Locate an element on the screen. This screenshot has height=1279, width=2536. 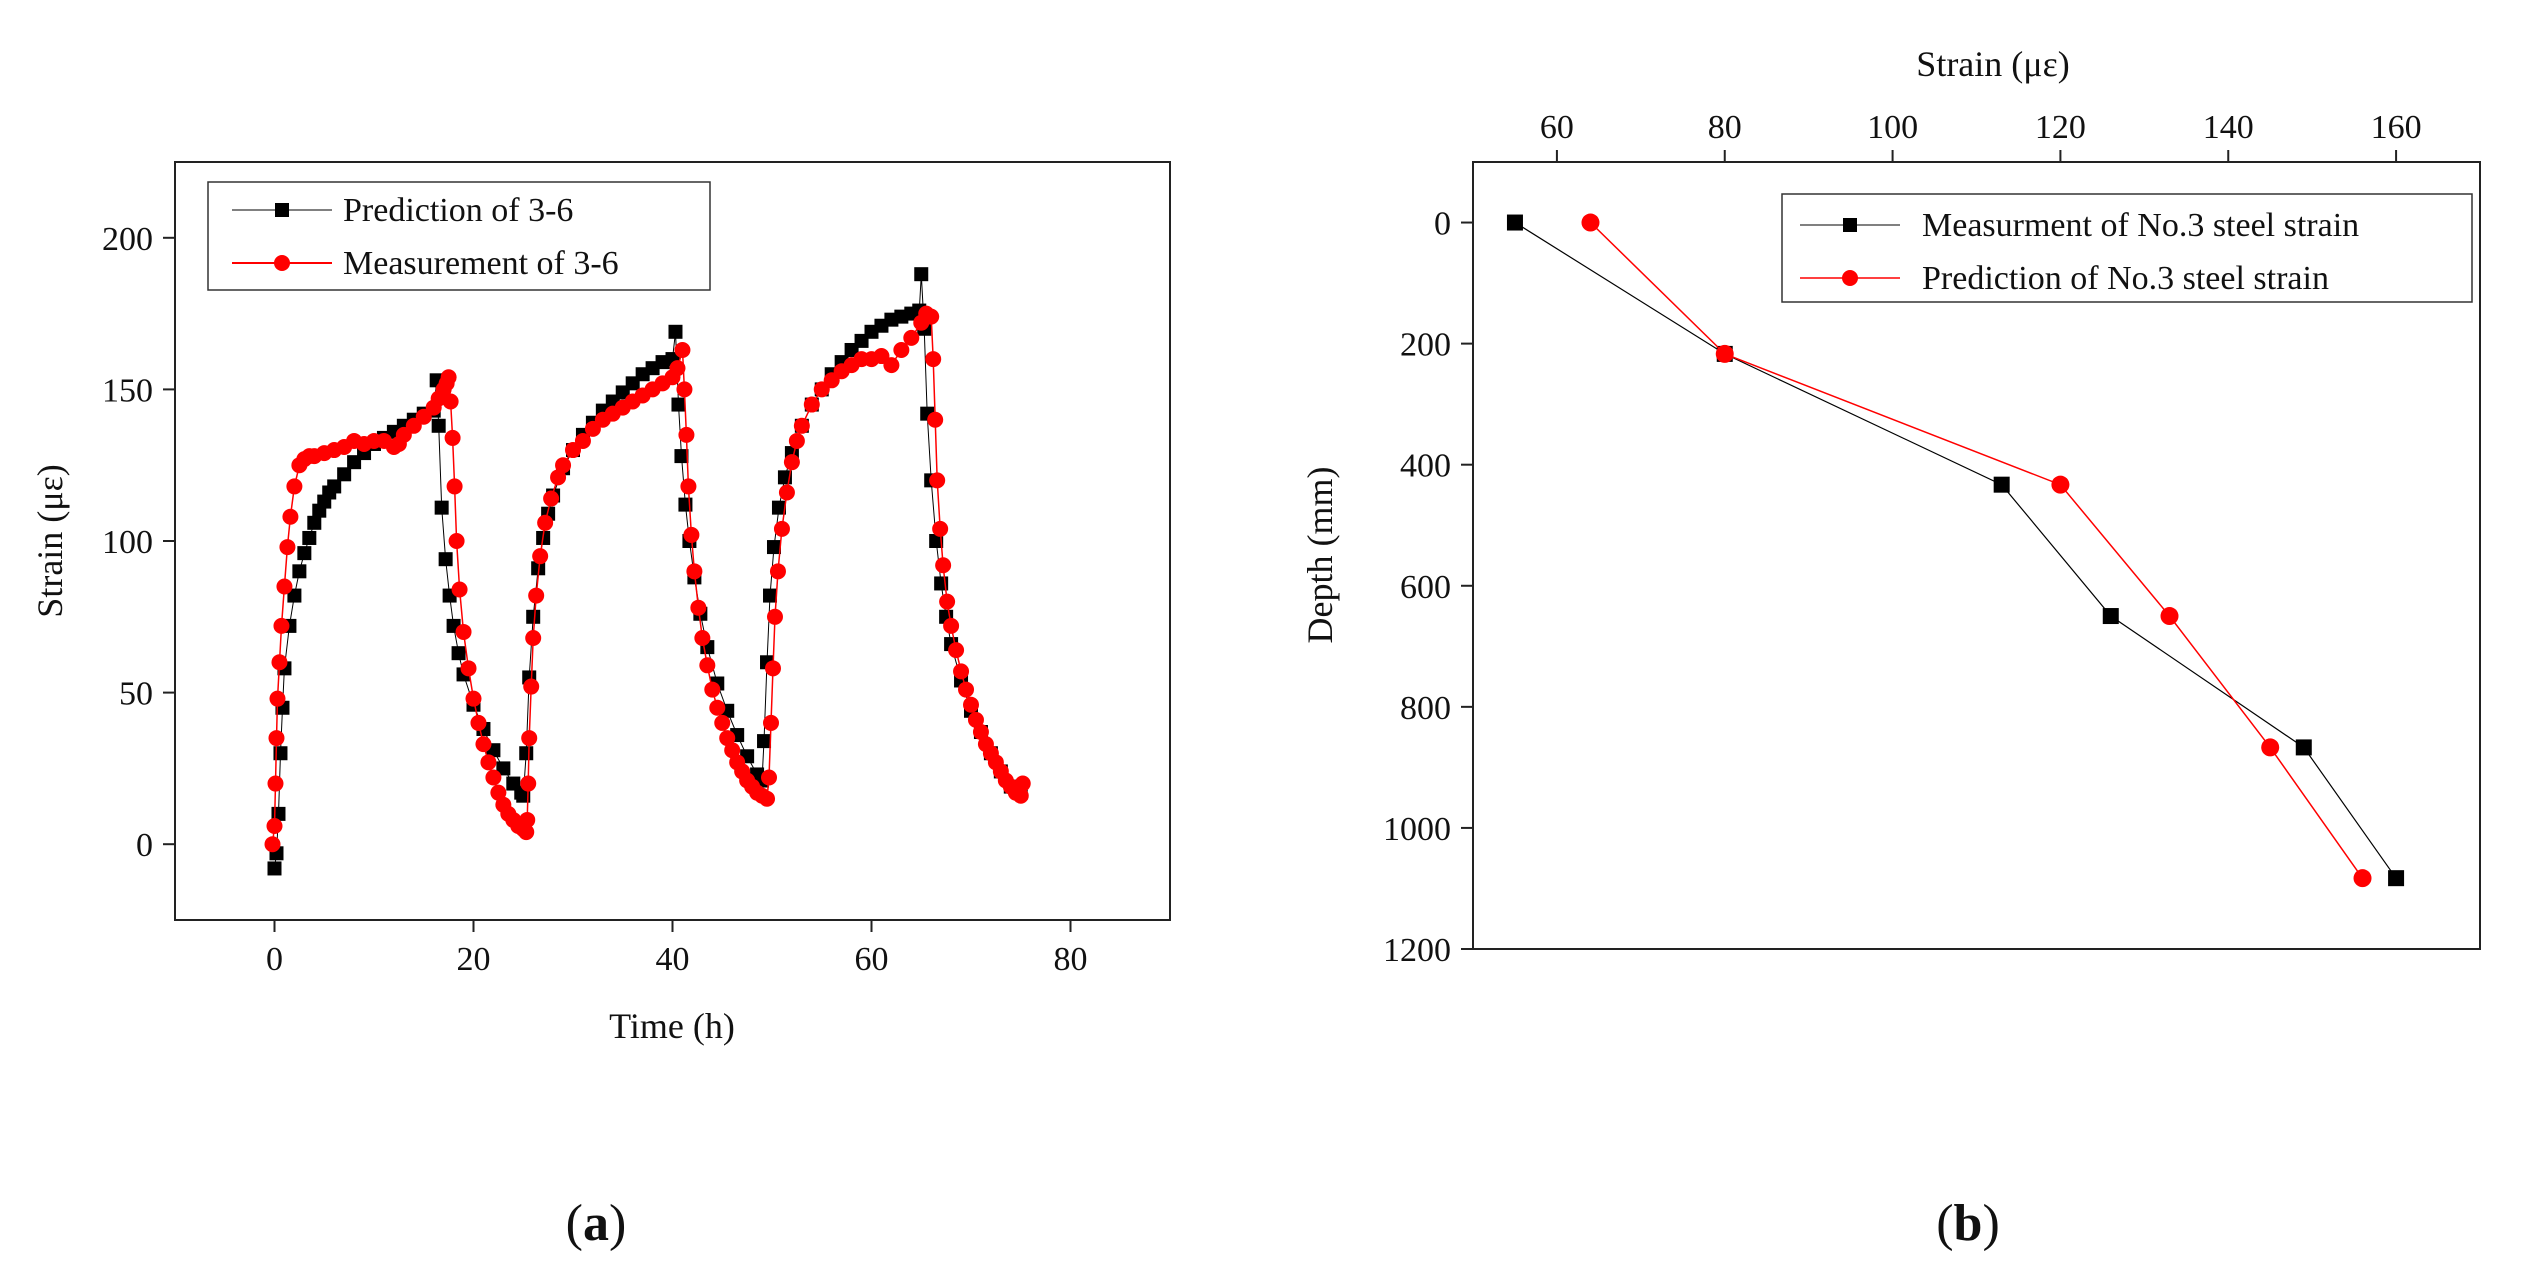
chart-a-y-tick-label: 50 is located at coordinates (136, 694).